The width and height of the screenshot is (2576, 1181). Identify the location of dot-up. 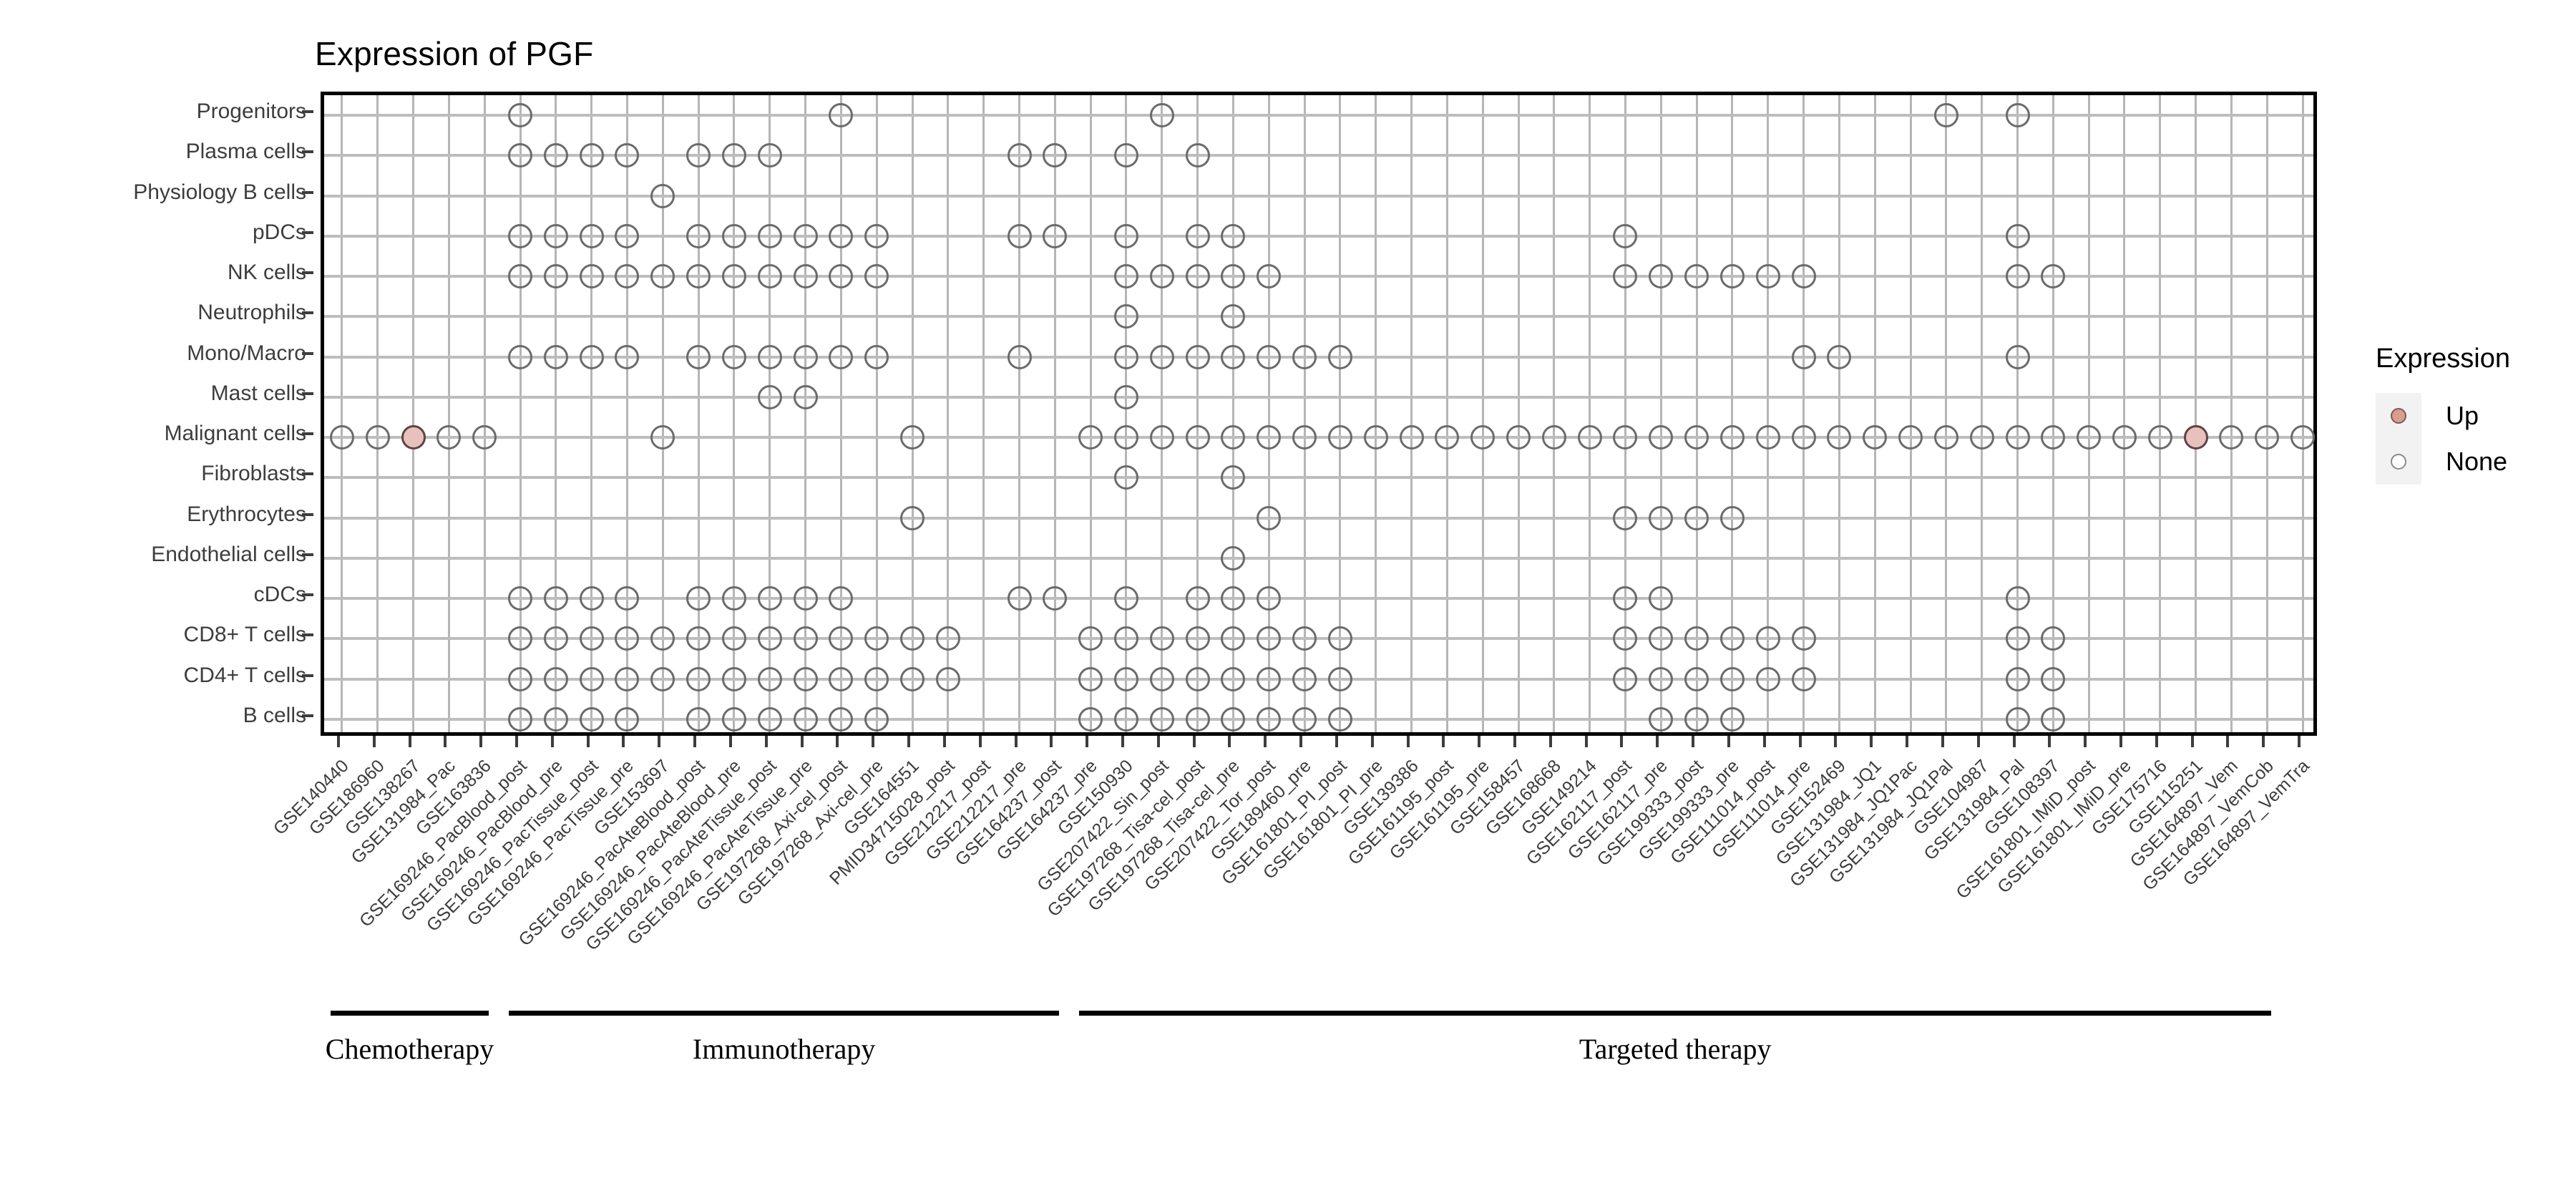
(413, 437).